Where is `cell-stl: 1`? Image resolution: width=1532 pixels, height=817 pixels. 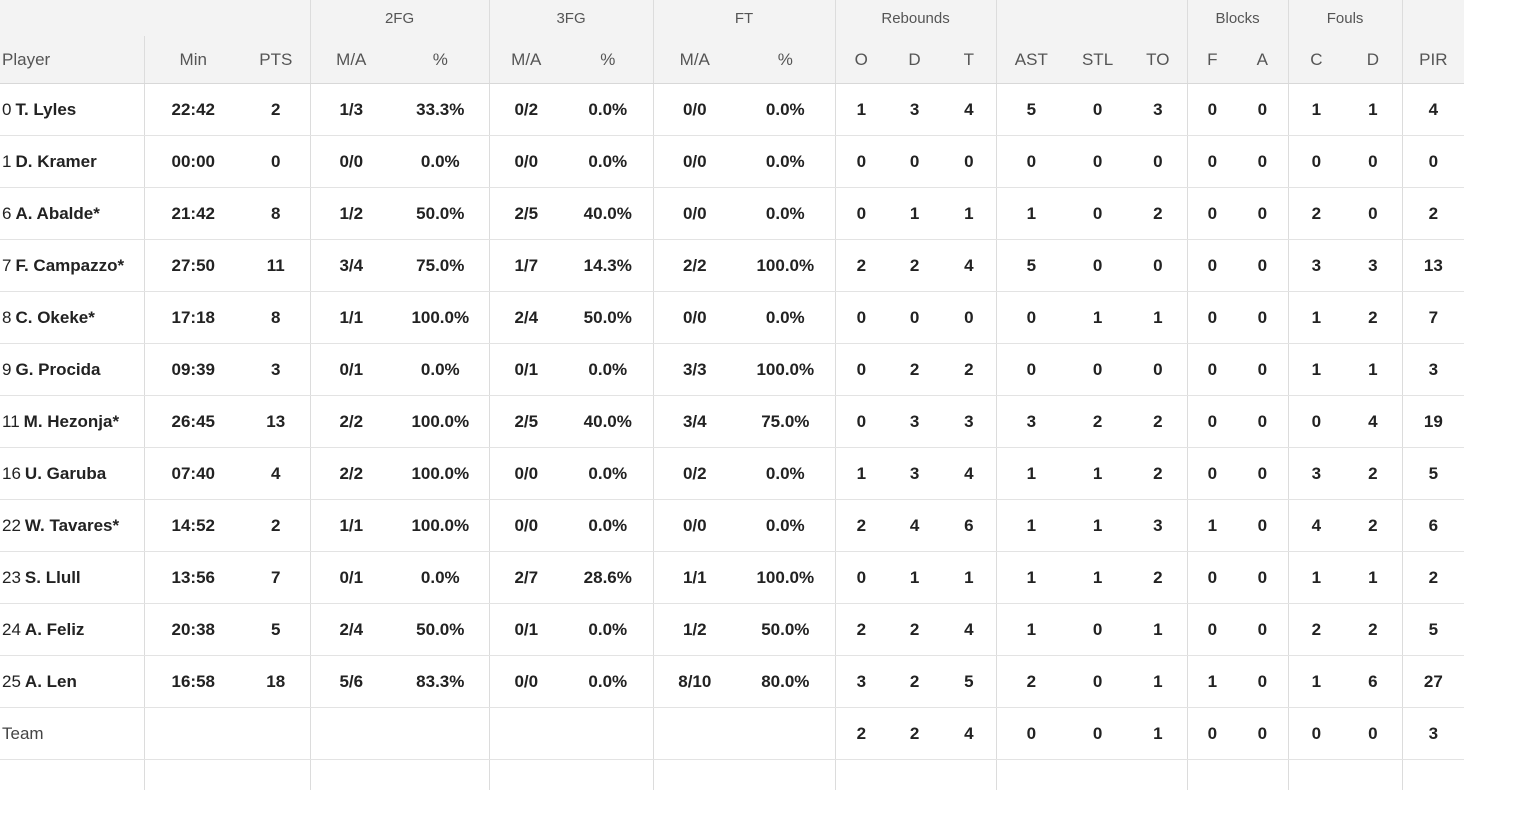
cell-stl: 1 is located at coordinates (1098, 577).